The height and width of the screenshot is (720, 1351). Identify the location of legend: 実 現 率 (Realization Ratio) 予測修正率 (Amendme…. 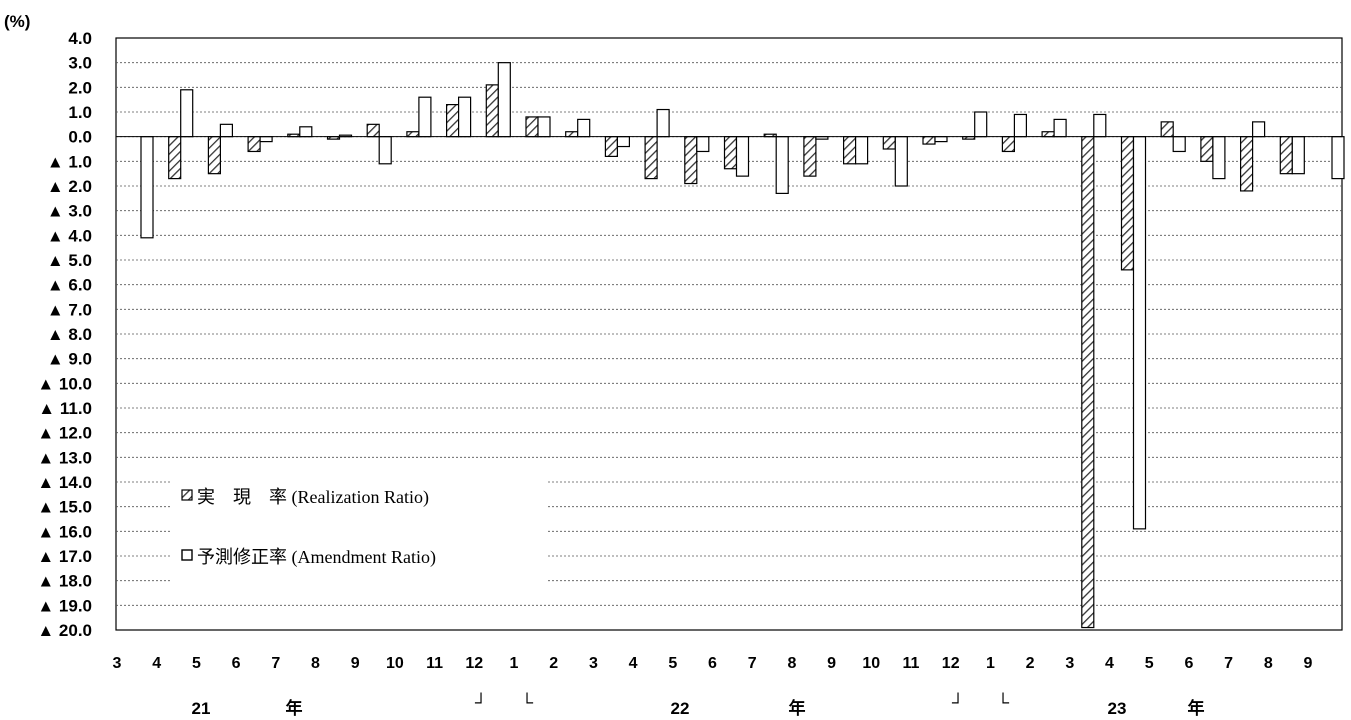
(359, 526).